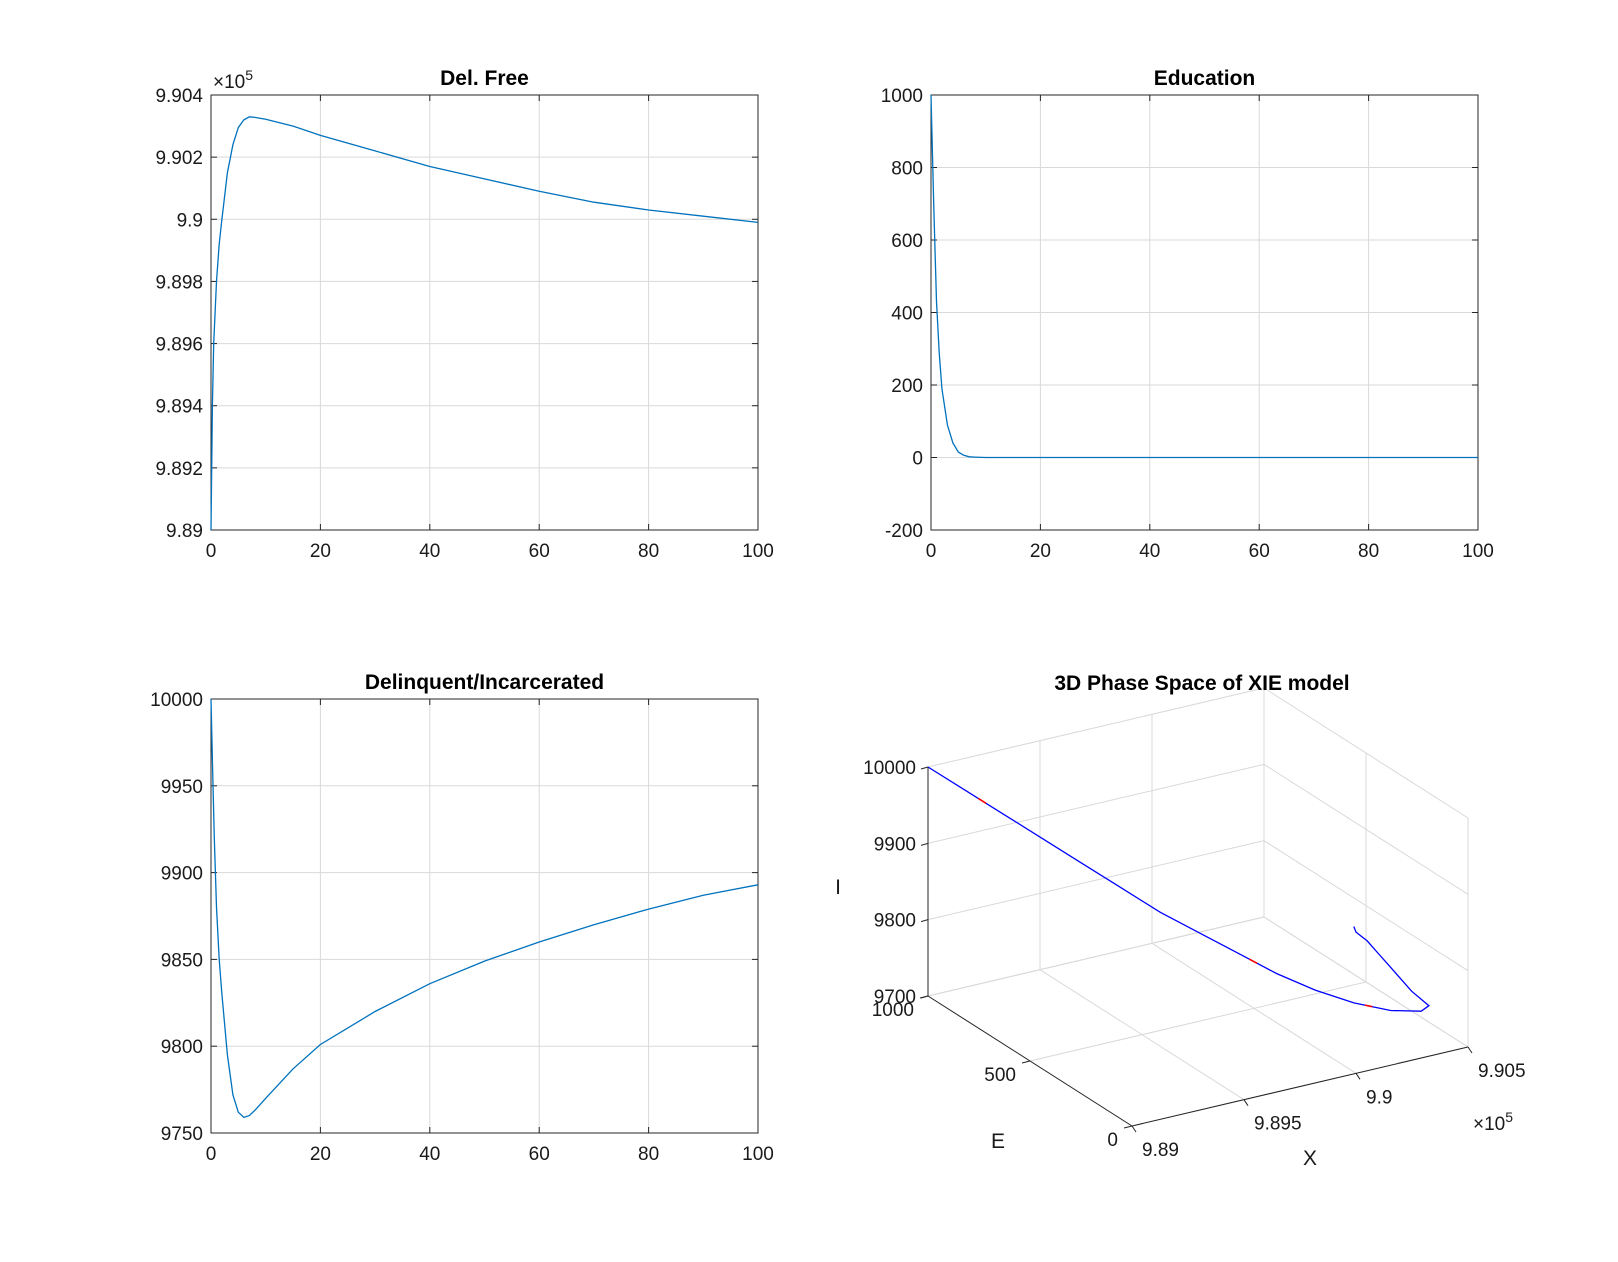 This screenshot has width=1618, height=1262. What do you see at coordinates (907, 169) in the screenshot?
I see `y-tick-label: 800` at bounding box center [907, 169].